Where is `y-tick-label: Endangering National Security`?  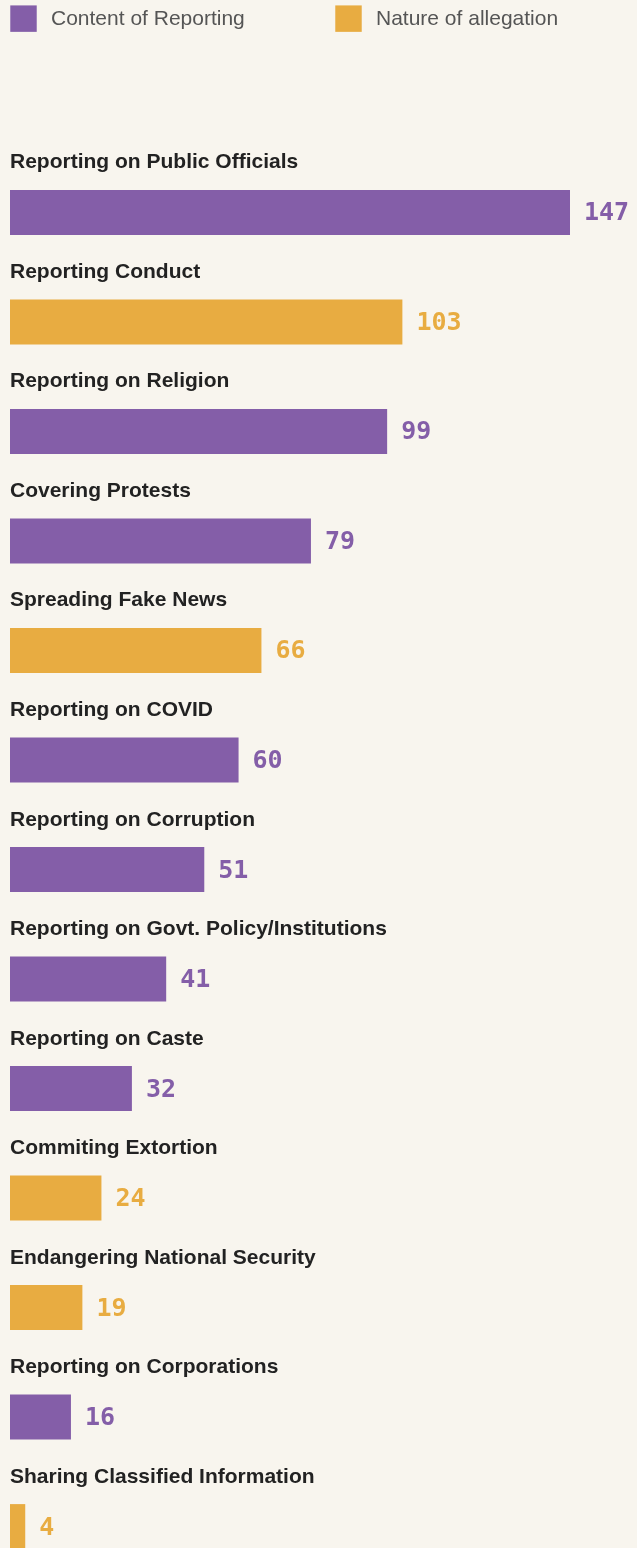
y-tick-label: Endangering National Security is located at coordinates (163, 1256).